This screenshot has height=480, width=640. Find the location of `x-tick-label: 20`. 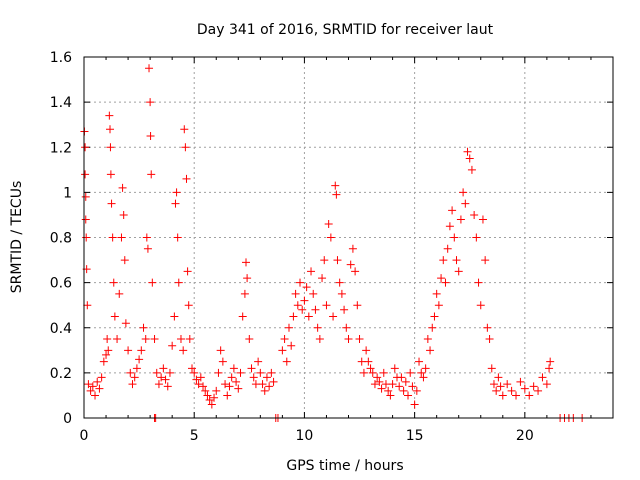

x-tick-label: 20 is located at coordinates (525, 436).